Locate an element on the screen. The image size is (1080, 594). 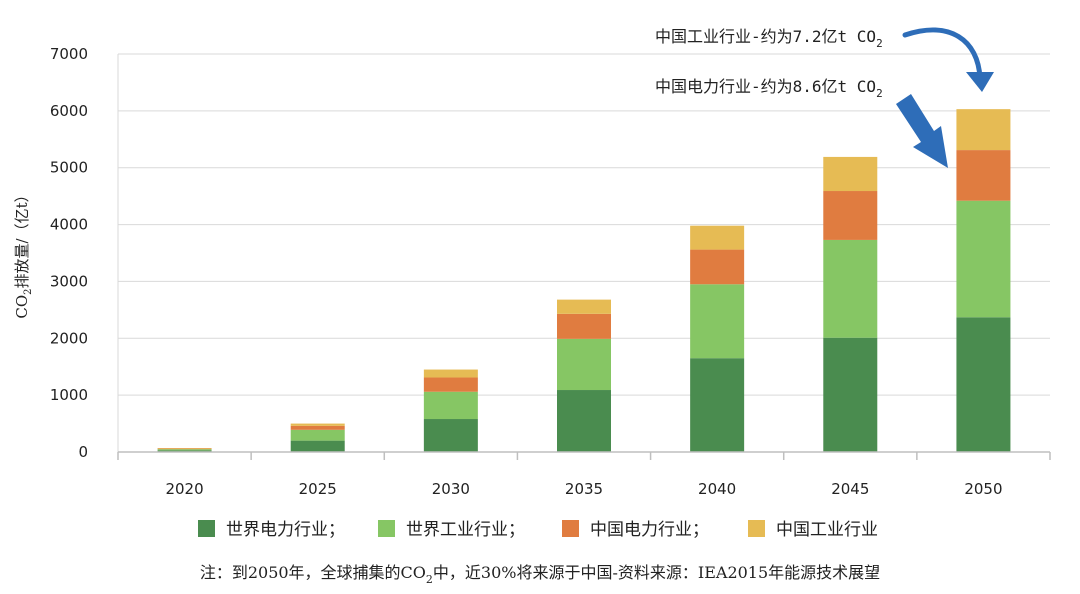
x-tick-label: 2020 is located at coordinates (184, 489).